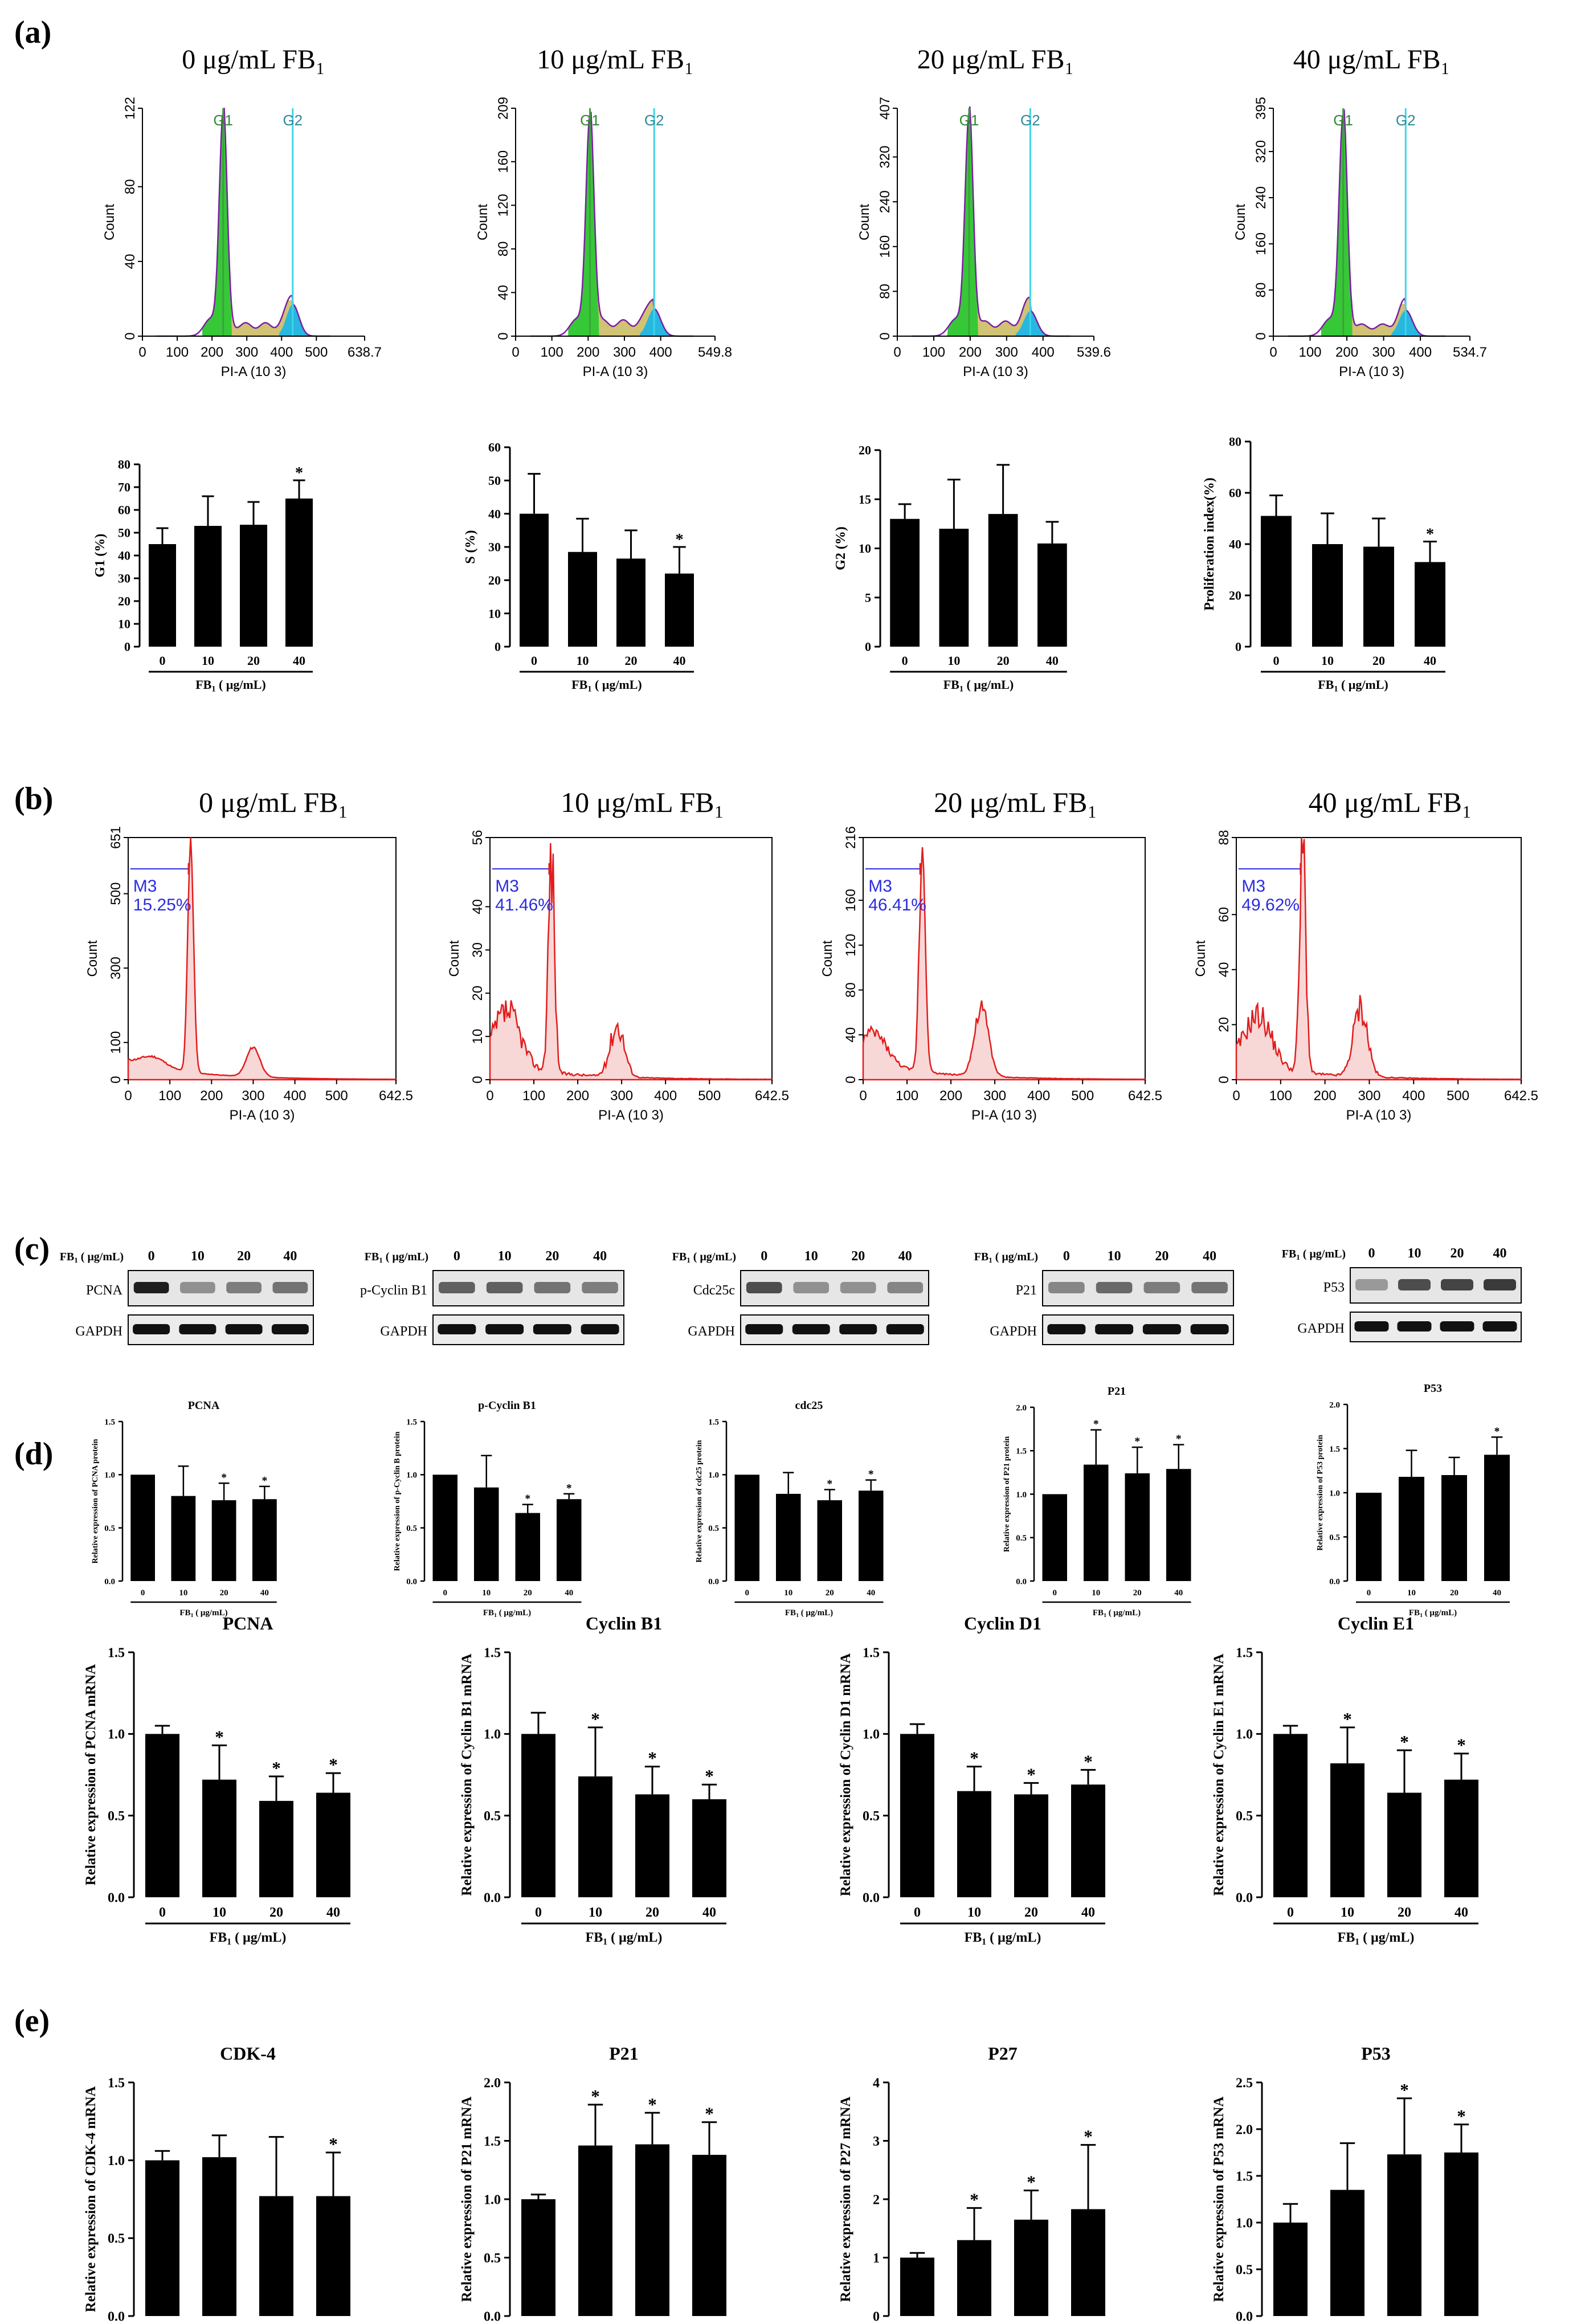 This screenshot has width=1577, height=2324. What do you see at coordinates (885, 201) in the screenshot?
I see `y-tick-label: 240` at bounding box center [885, 201].